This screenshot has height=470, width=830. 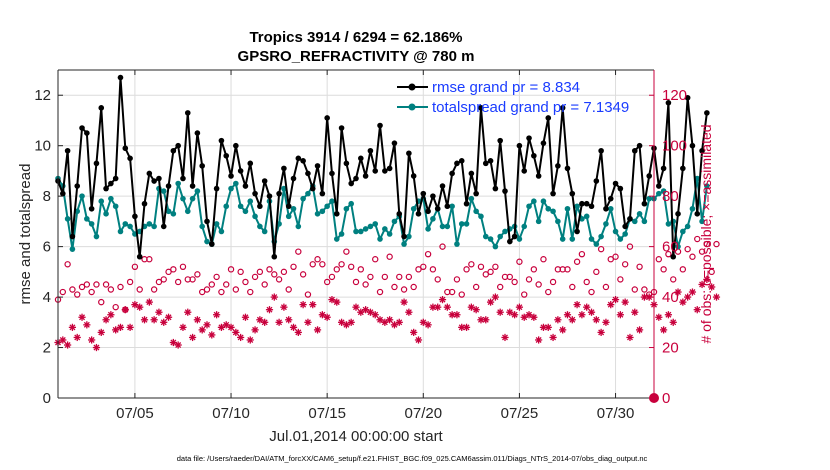 I want to click on y2-tick-label: 20, so click(x=670, y=348).